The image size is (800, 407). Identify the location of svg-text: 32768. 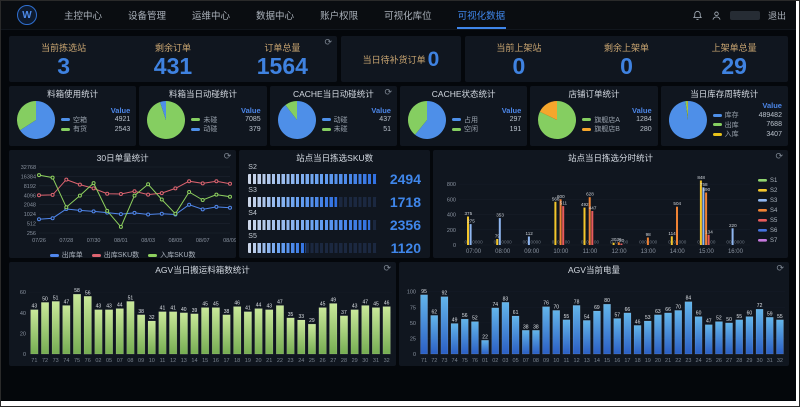
(28, 168).